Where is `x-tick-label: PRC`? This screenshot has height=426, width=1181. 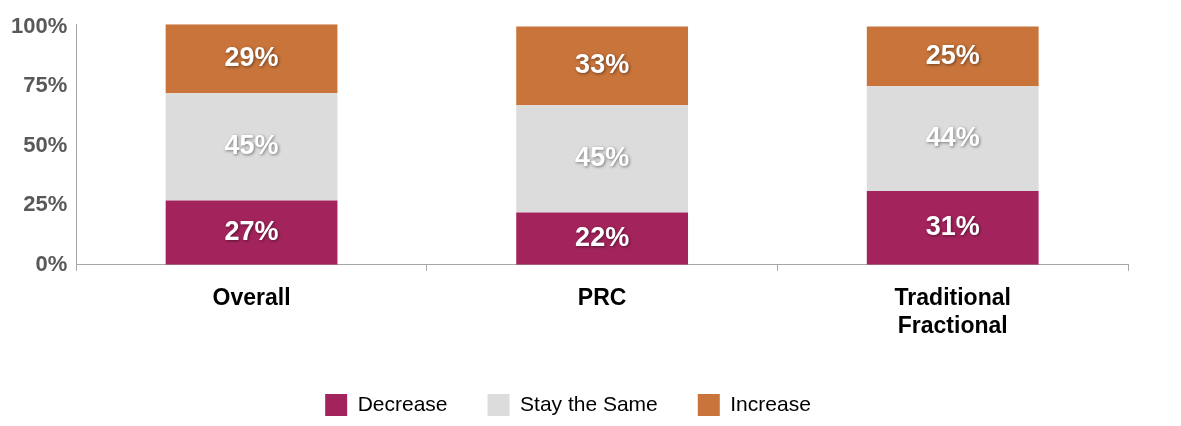
x-tick-label: PRC is located at coordinates (602, 296).